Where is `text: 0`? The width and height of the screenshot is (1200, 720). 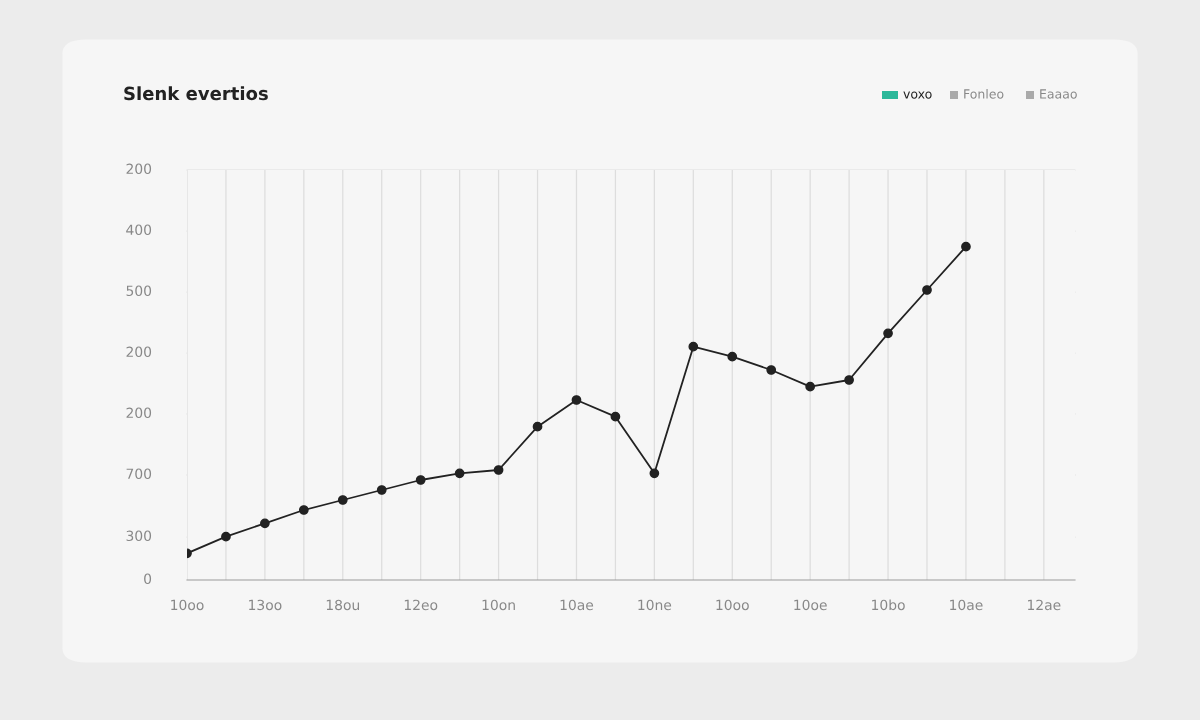
text: 0 is located at coordinates (148, 579).